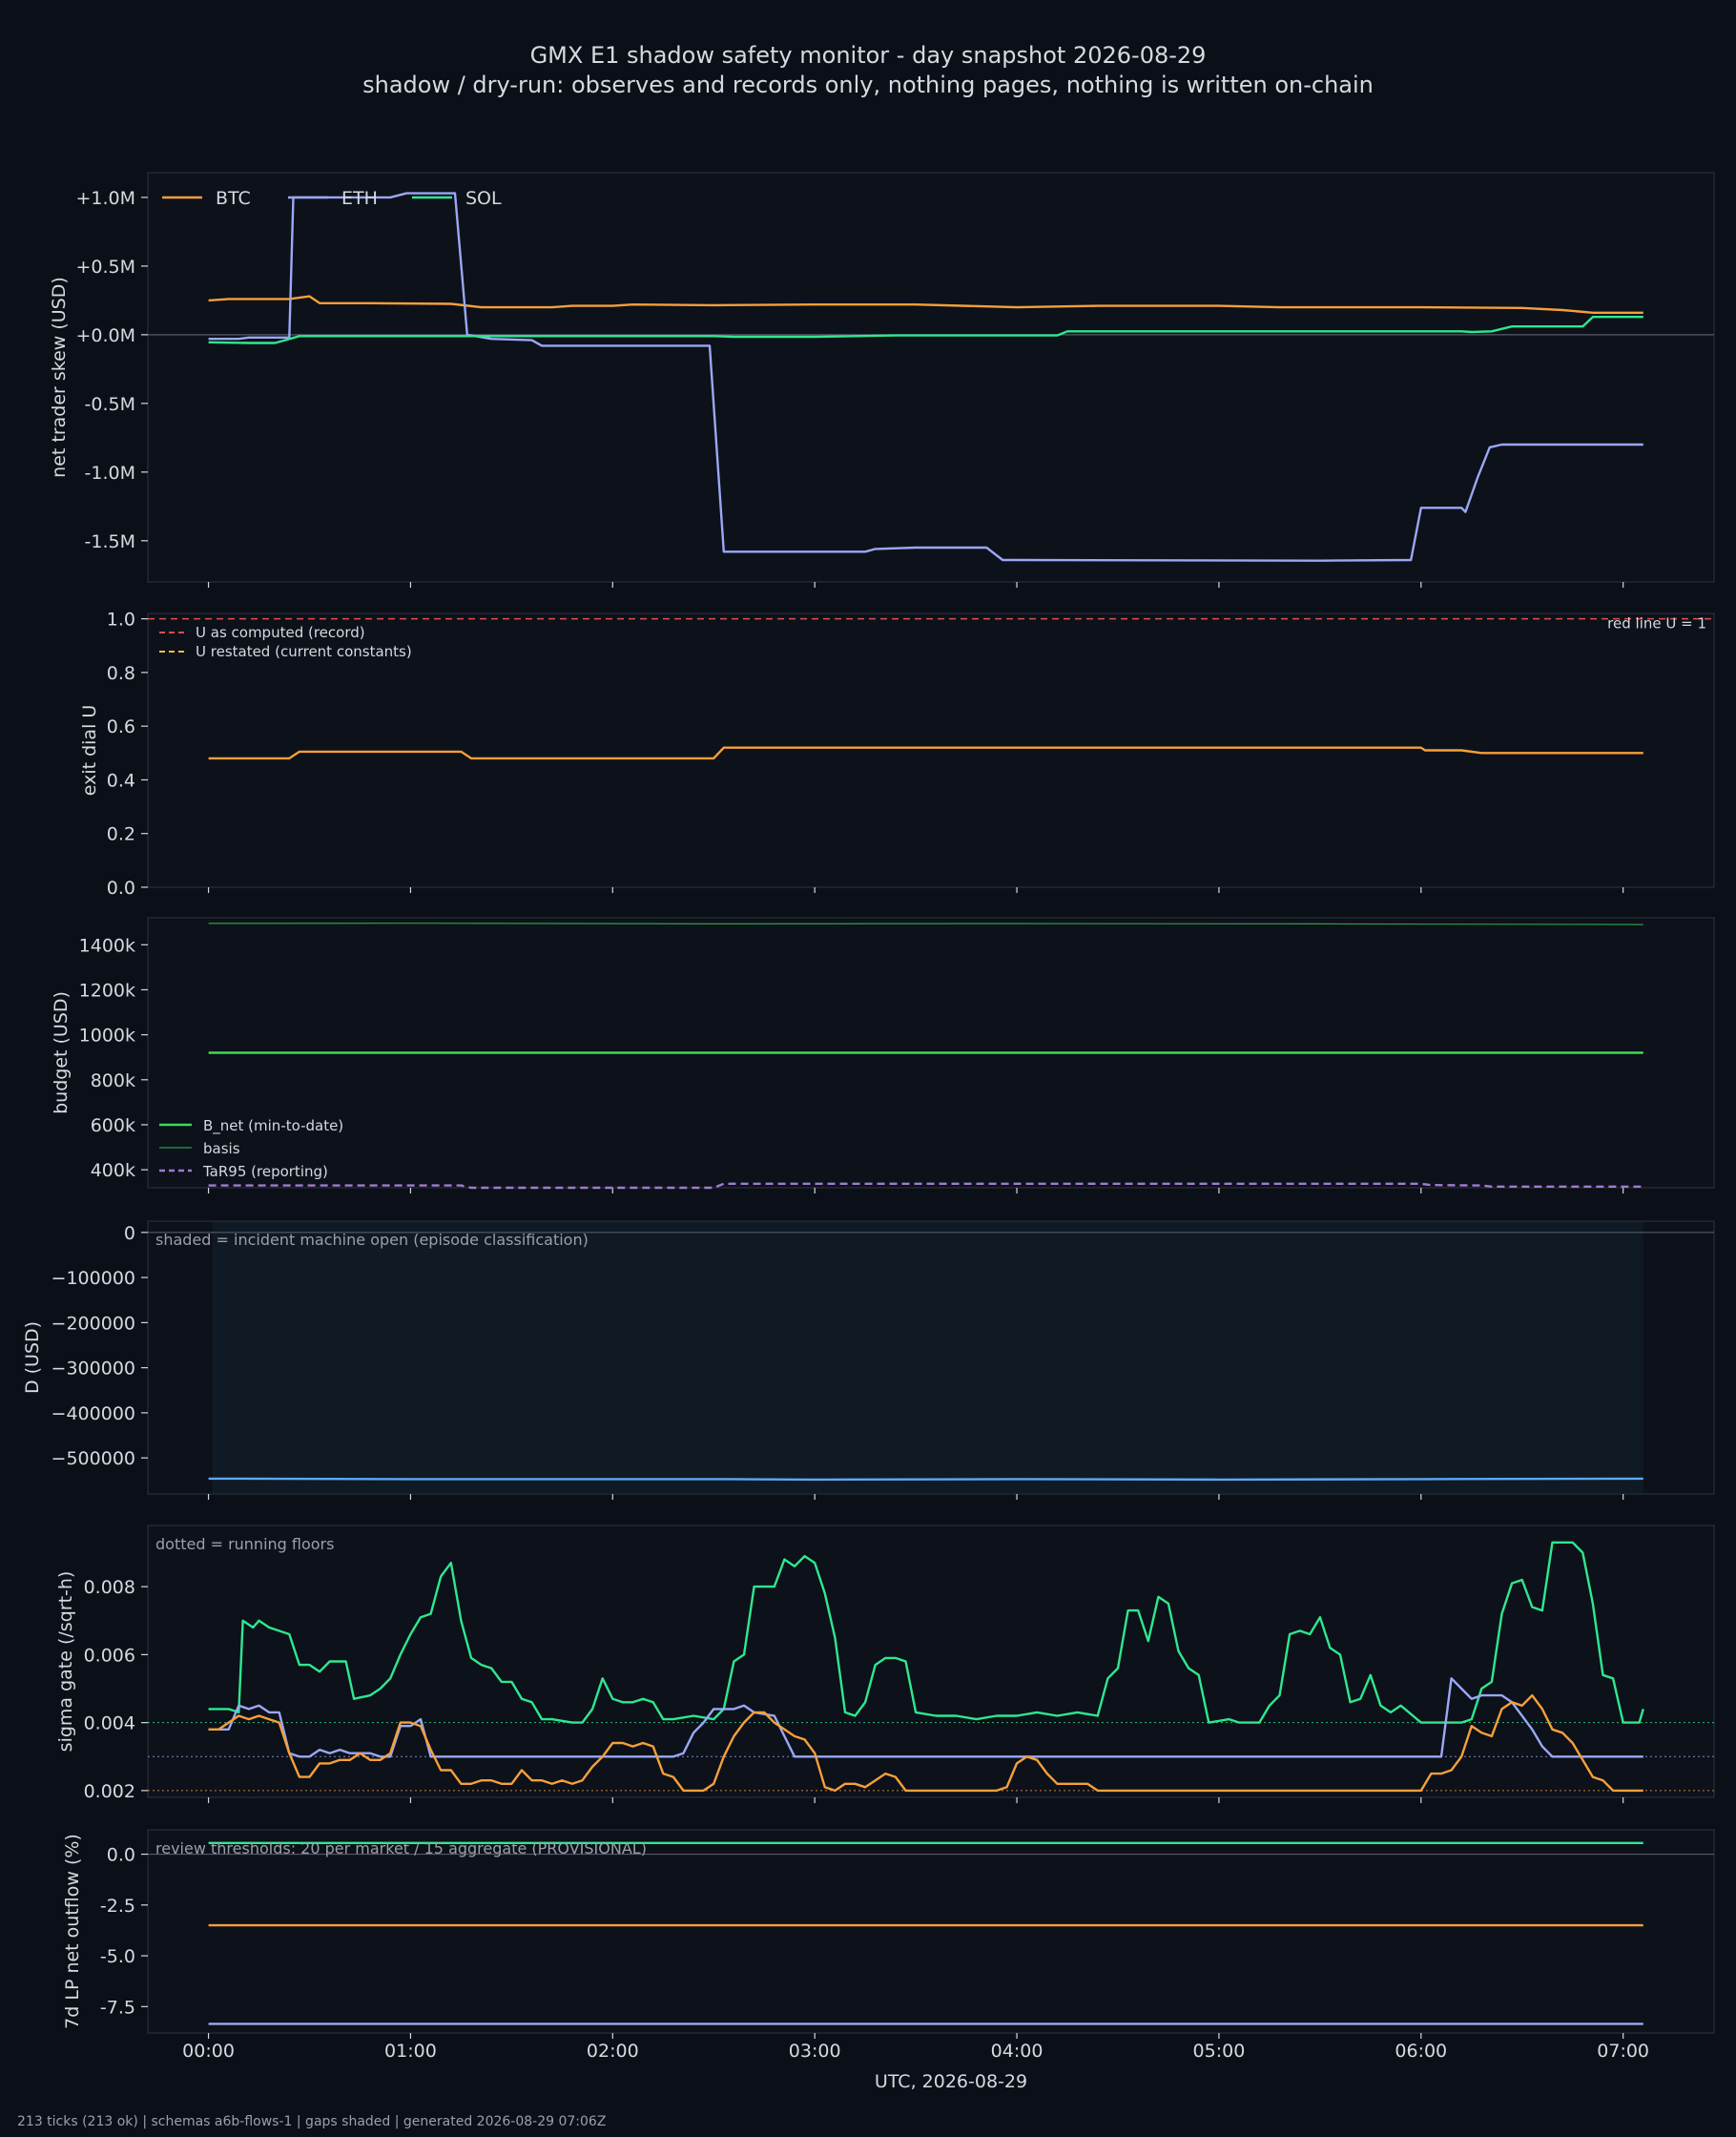 This screenshot has height=2137, width=1736. What do you see at coordinates (61, 1052) in the screenshot?
I see `y-axis-label: budget (USD)` at bounding box center [61, 1052].